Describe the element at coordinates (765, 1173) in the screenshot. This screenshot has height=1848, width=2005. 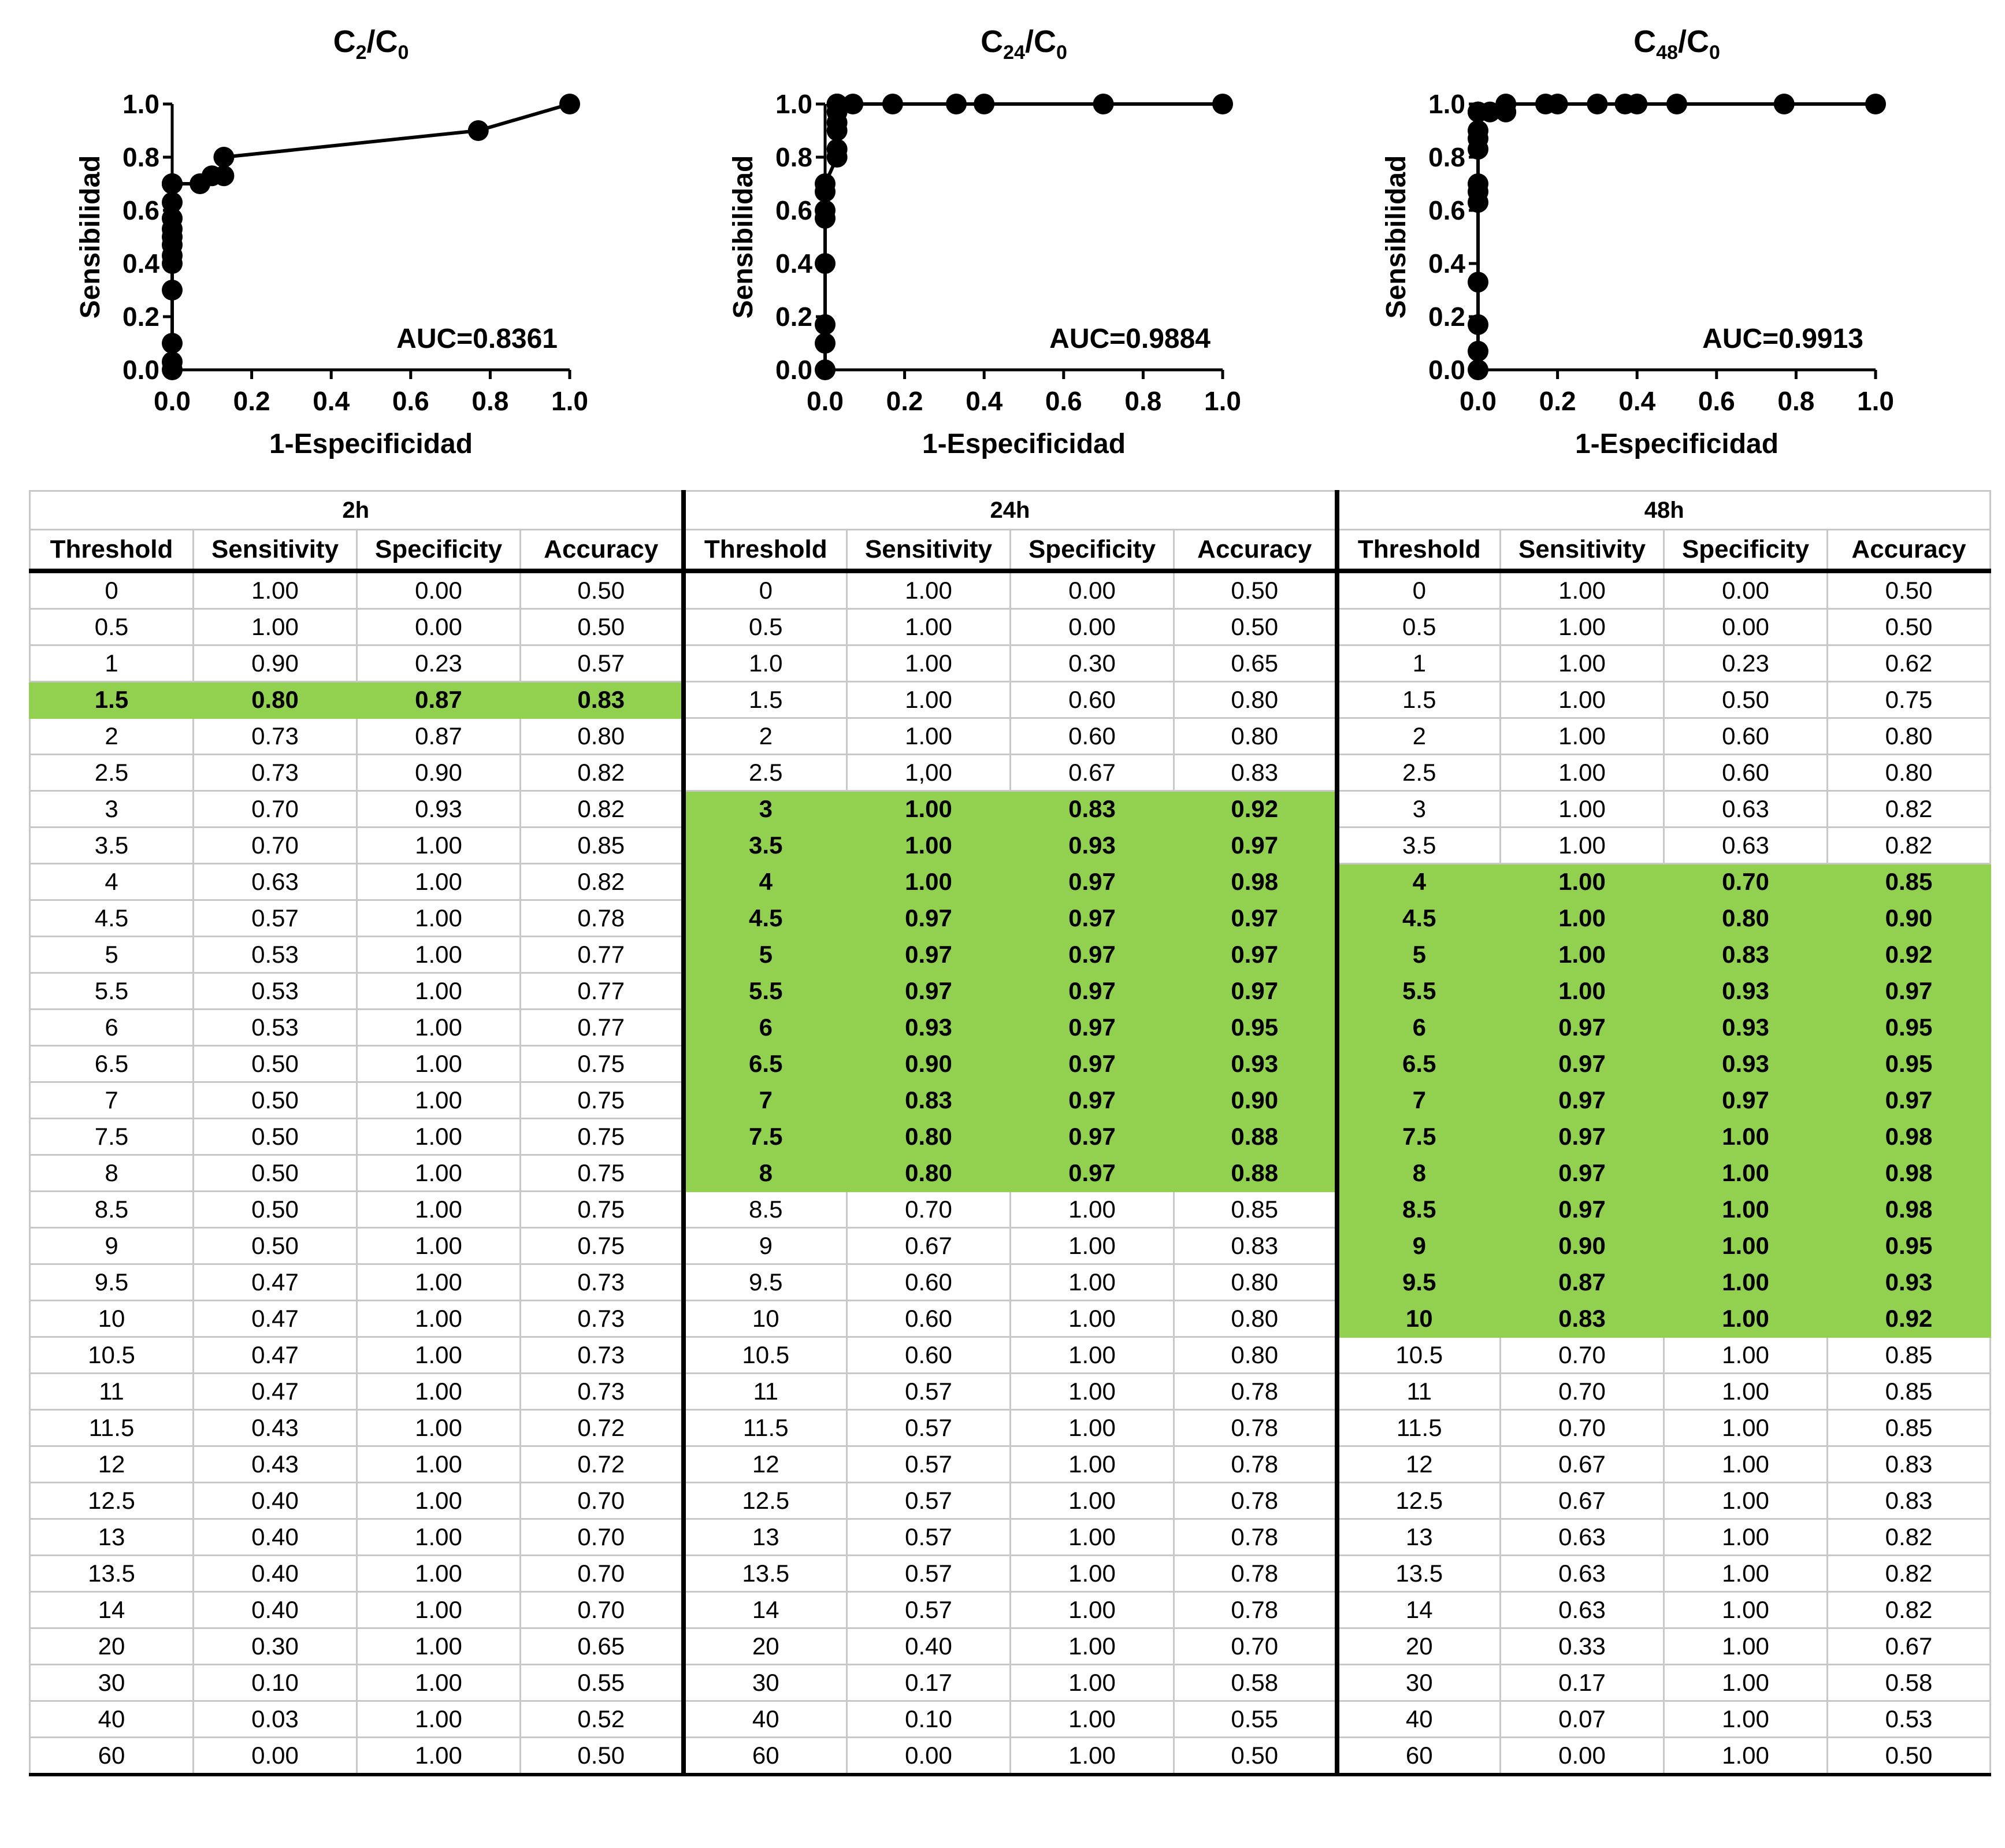
I see `table-cell: 8` at that location.